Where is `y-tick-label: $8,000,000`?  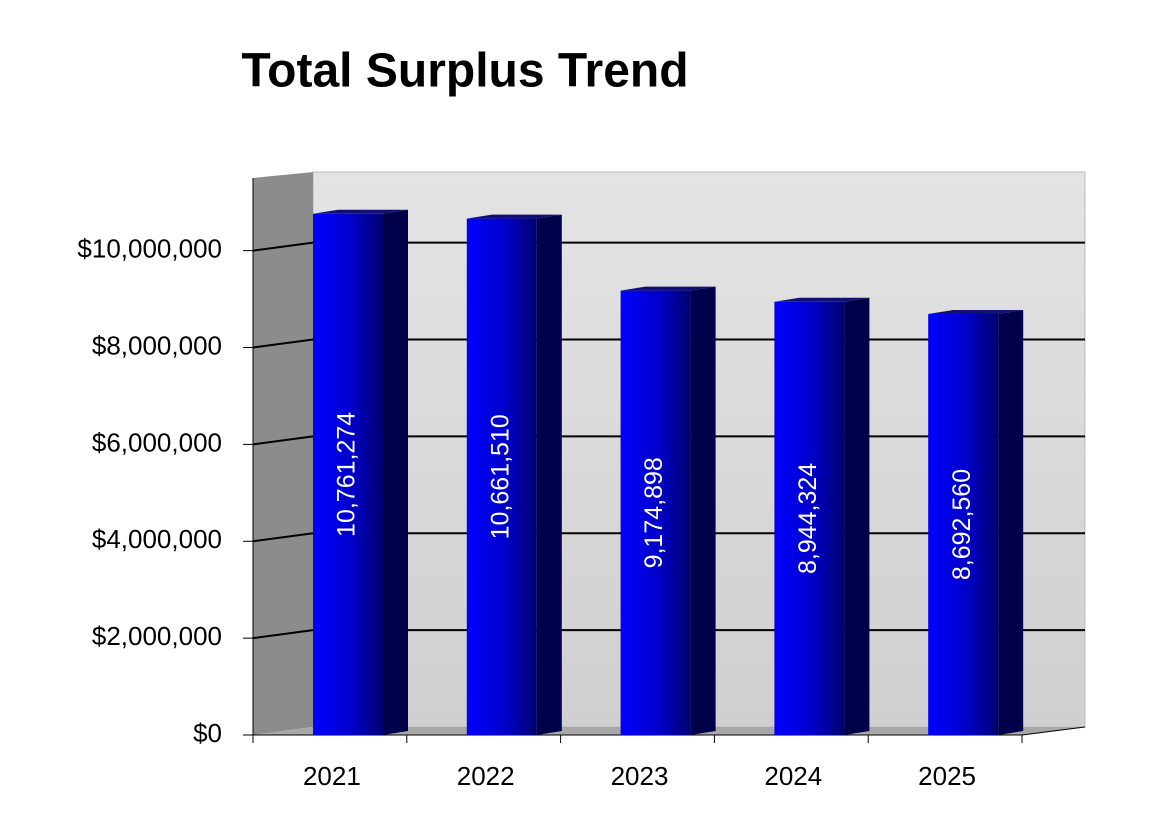
y-tick-label: $8,000,000 is located at coordinates (157, 345).